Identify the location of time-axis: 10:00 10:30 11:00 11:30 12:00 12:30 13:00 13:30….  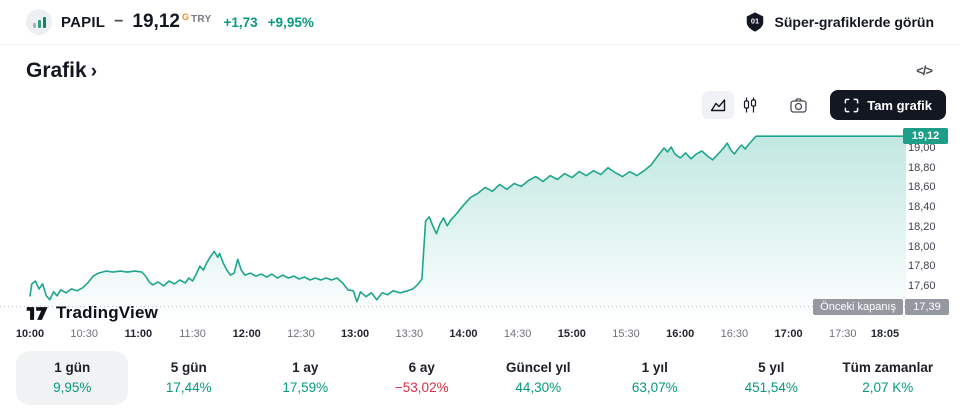
(480, 334).